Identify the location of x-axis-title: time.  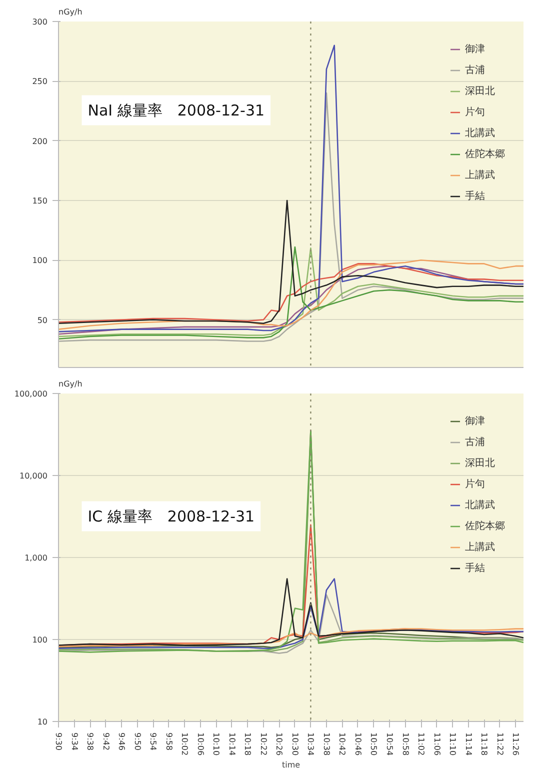
(291, 765).